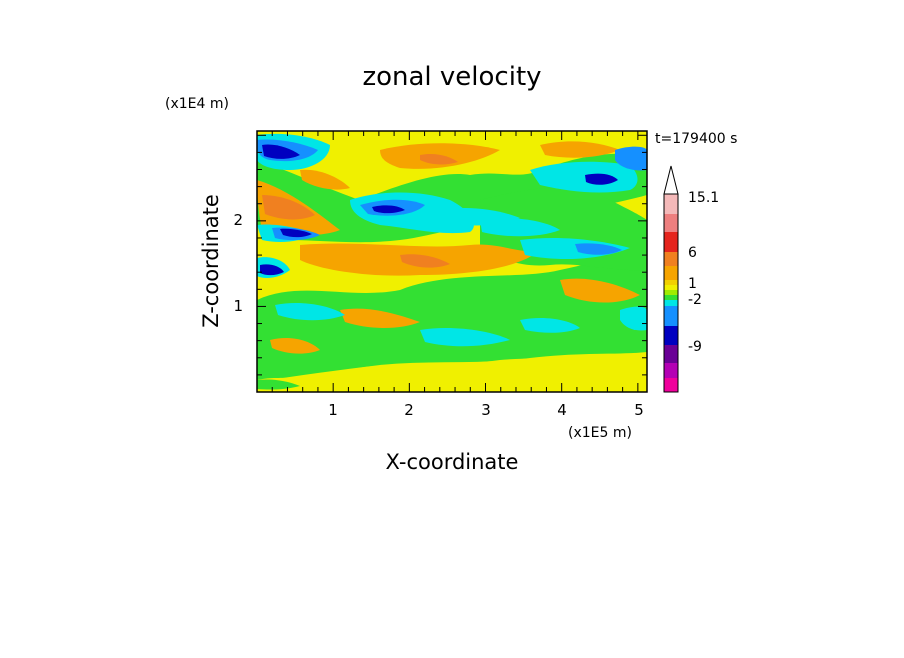 Image resolution: width=904 pixels, height=658 pixels. I want to click on y-scale-note: (x1E4 m), so click(197, 104).